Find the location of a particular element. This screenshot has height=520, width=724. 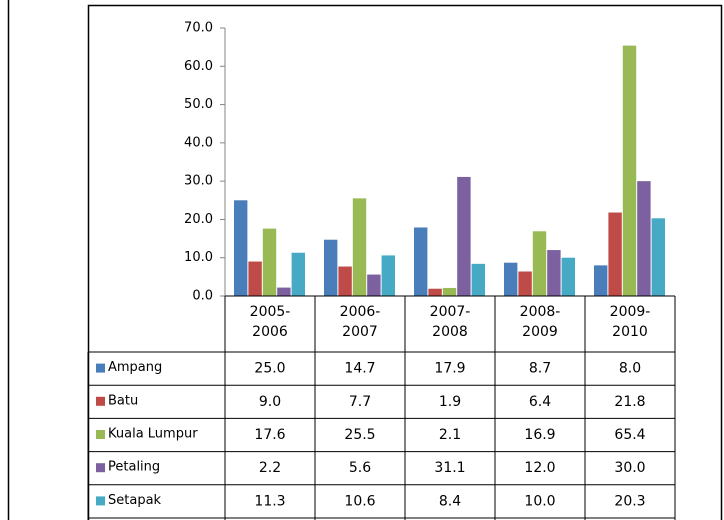

table-value: 14.7 is located at coordinates (359, 369).